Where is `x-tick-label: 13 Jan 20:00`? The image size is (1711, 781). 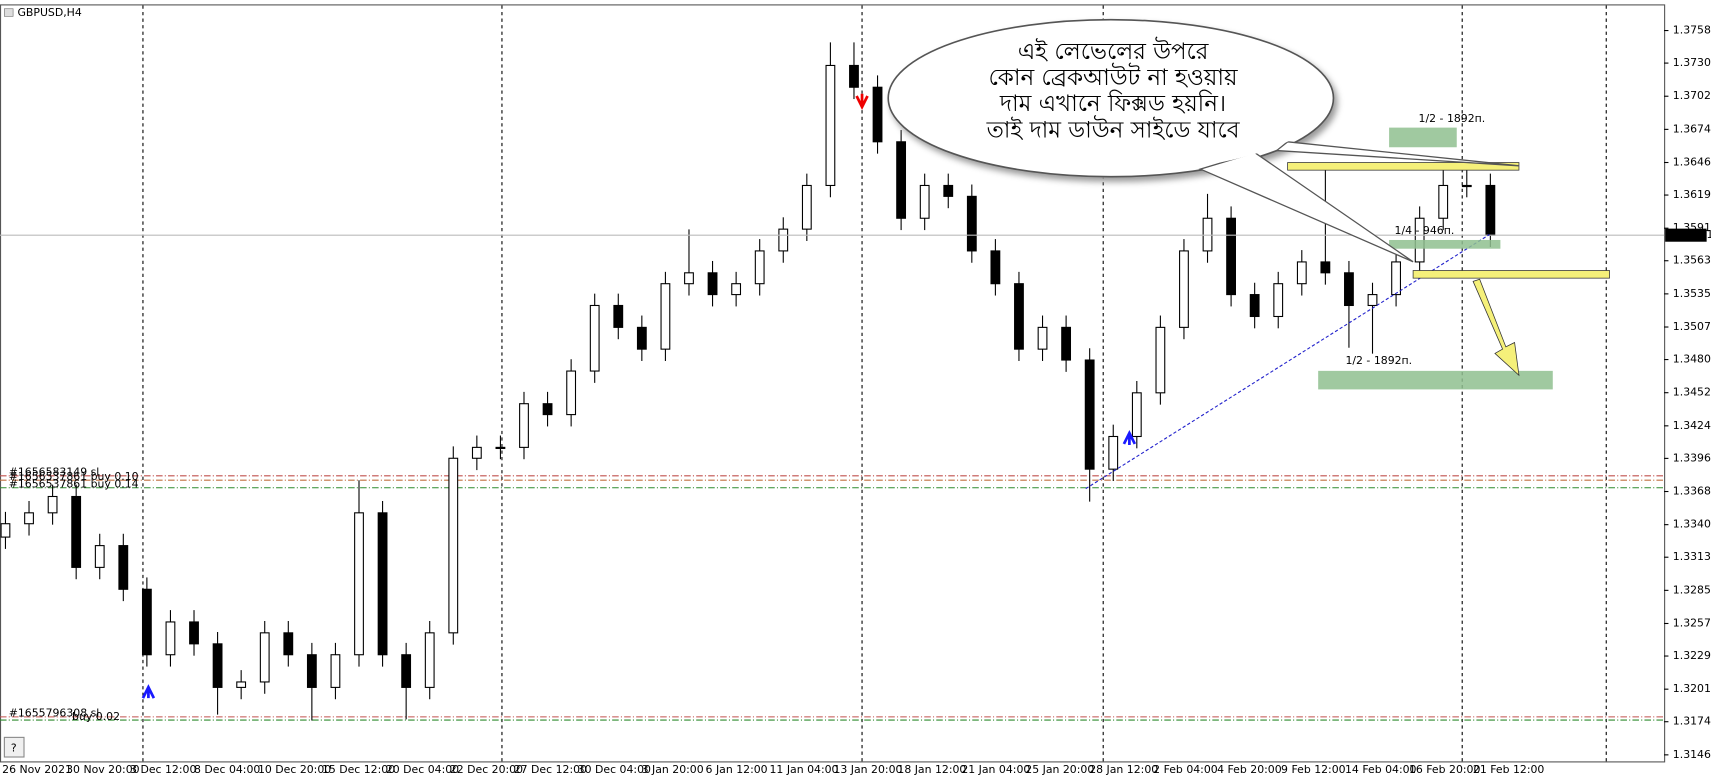 x-tick-label: 13 Jan 20:00 is located at coordinates (867, 769).